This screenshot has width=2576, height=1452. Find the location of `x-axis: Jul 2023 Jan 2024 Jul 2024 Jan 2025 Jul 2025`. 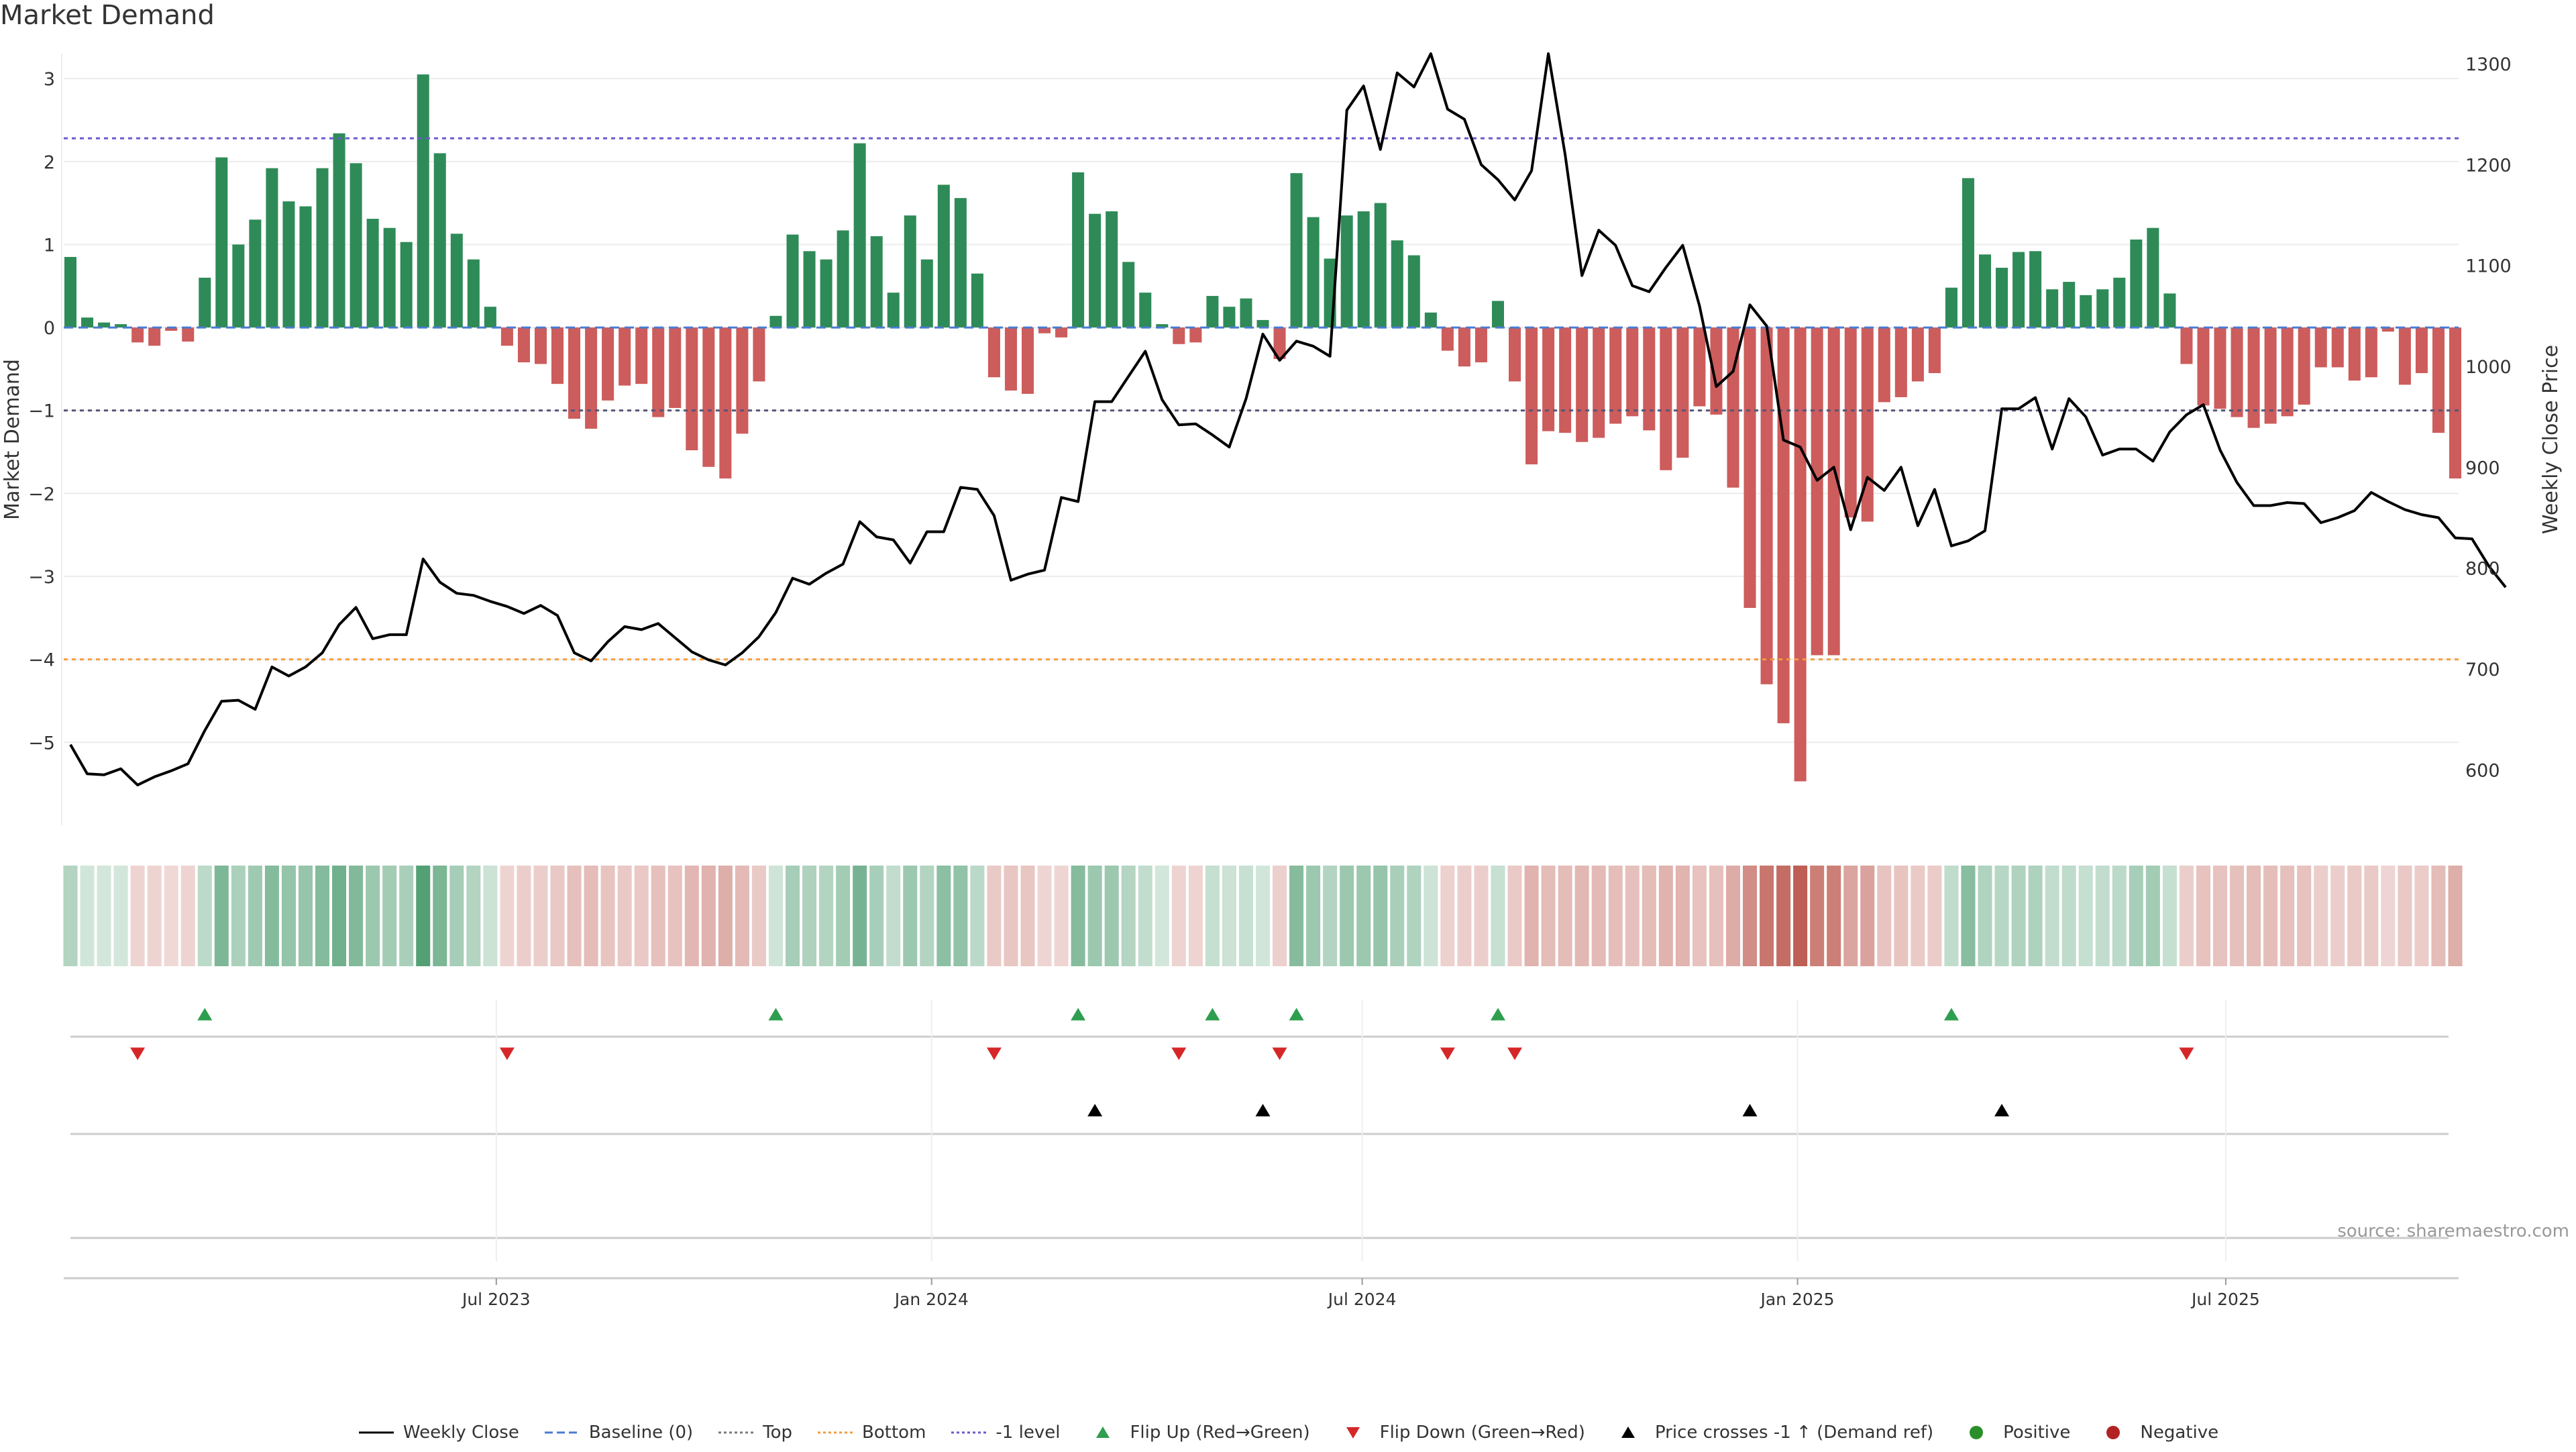

x-axis: Jul 2023 Jan 2024 Jul 2024 Jan 2025 Jul 2025 is located at coordinates (1261, 1293).